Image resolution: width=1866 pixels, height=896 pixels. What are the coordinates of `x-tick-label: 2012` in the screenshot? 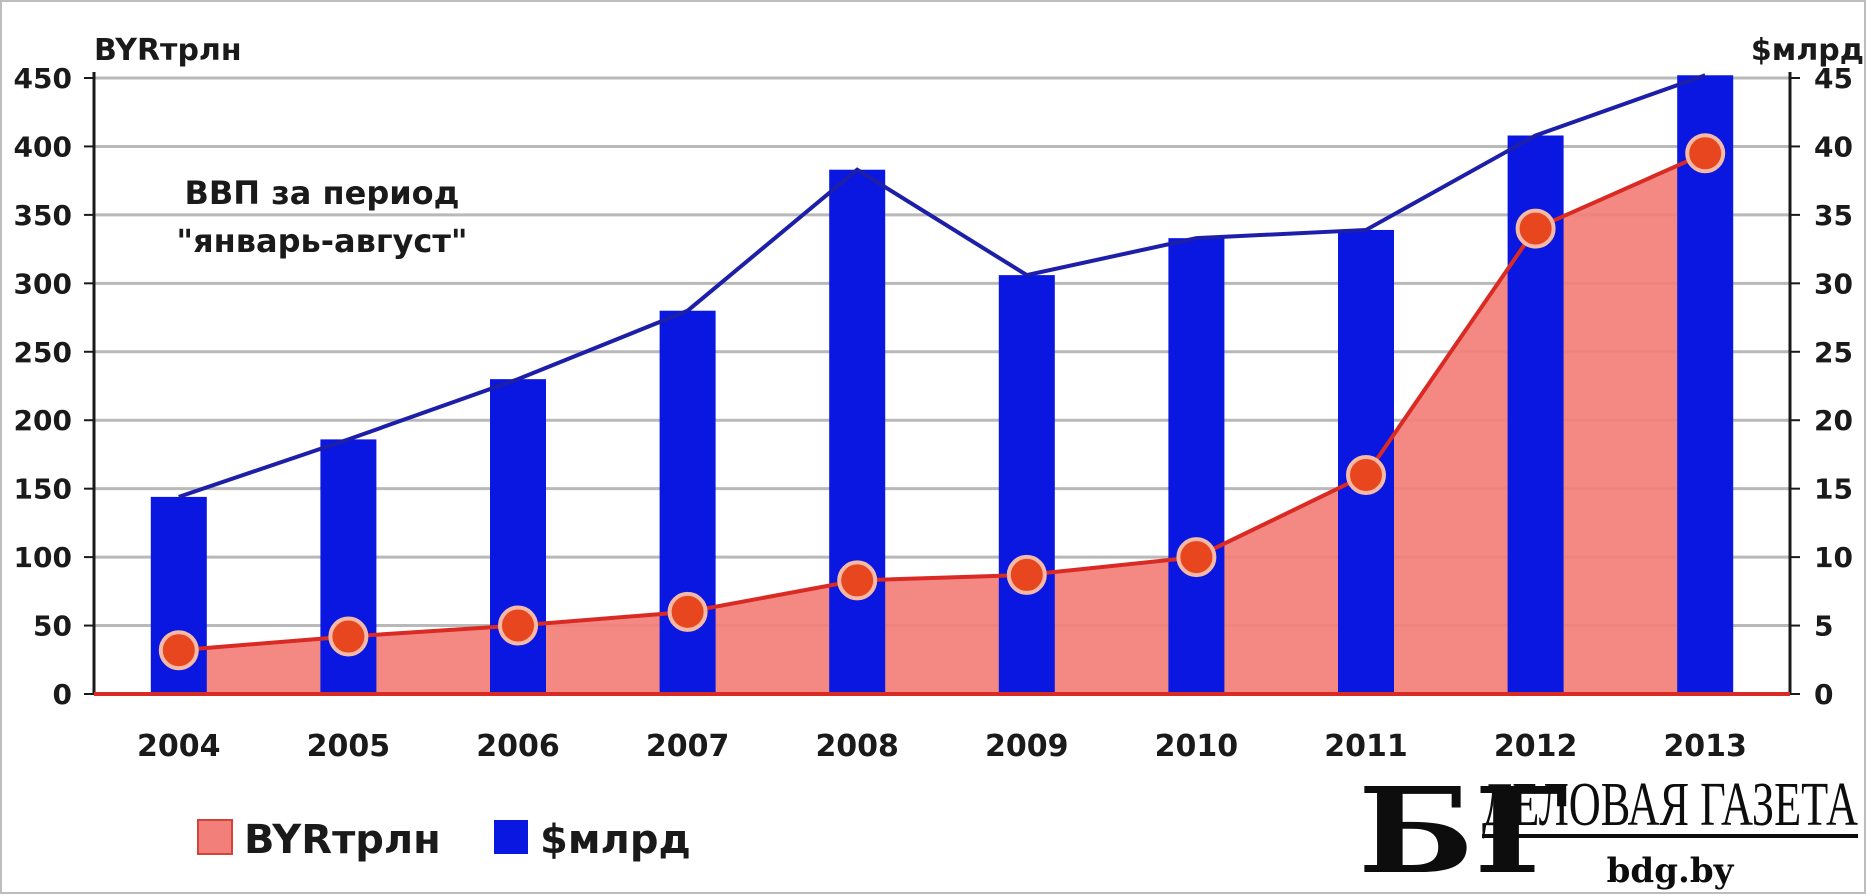 It's located at (1536, 746).